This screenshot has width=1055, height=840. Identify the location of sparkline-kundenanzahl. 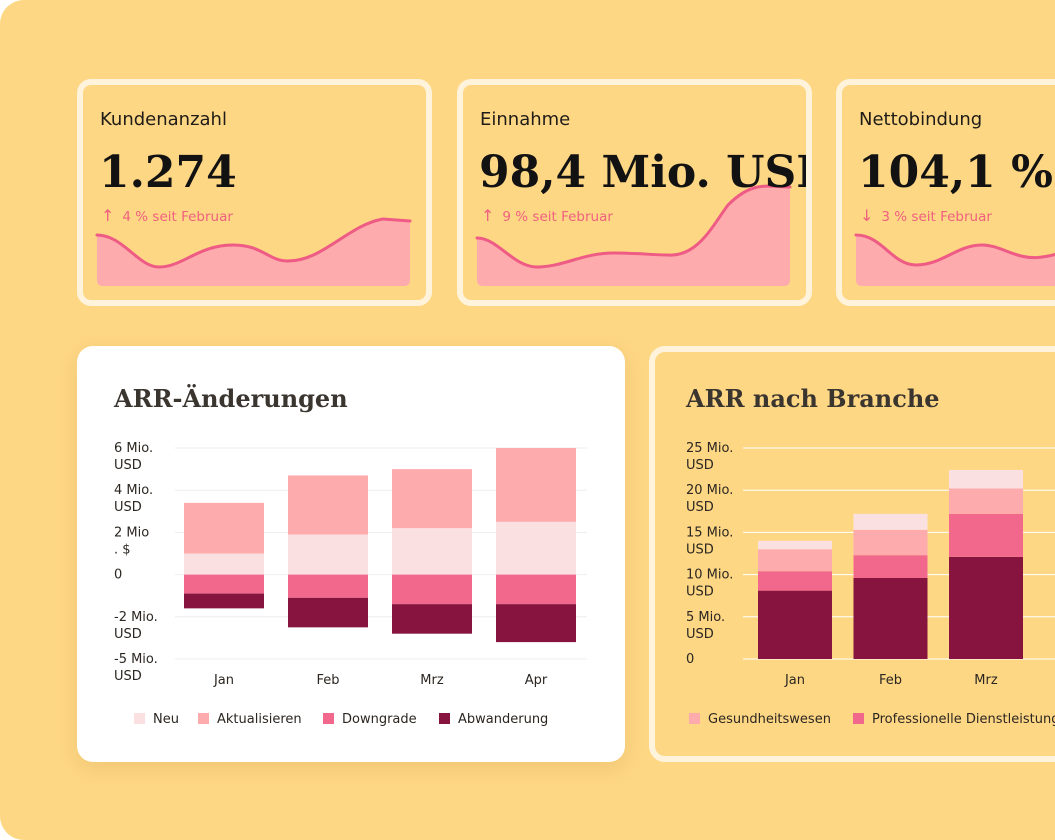
(253, 251).